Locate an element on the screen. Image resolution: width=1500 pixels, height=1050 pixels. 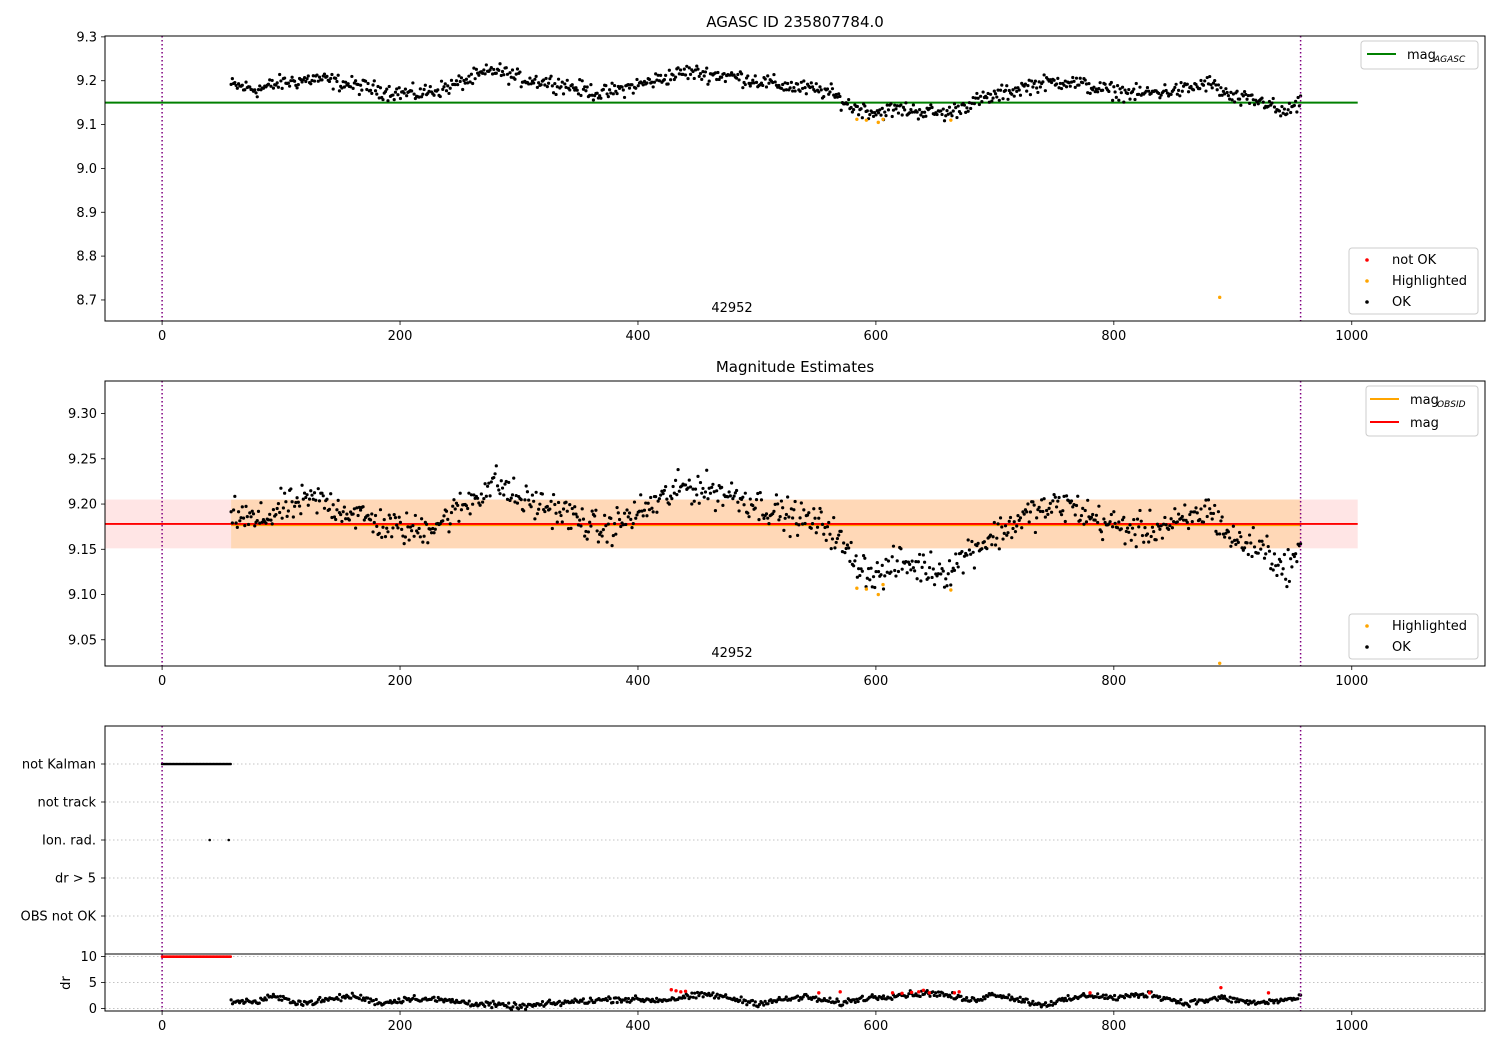
legend-label: Highlighted is located at coordinates (1429, 281).